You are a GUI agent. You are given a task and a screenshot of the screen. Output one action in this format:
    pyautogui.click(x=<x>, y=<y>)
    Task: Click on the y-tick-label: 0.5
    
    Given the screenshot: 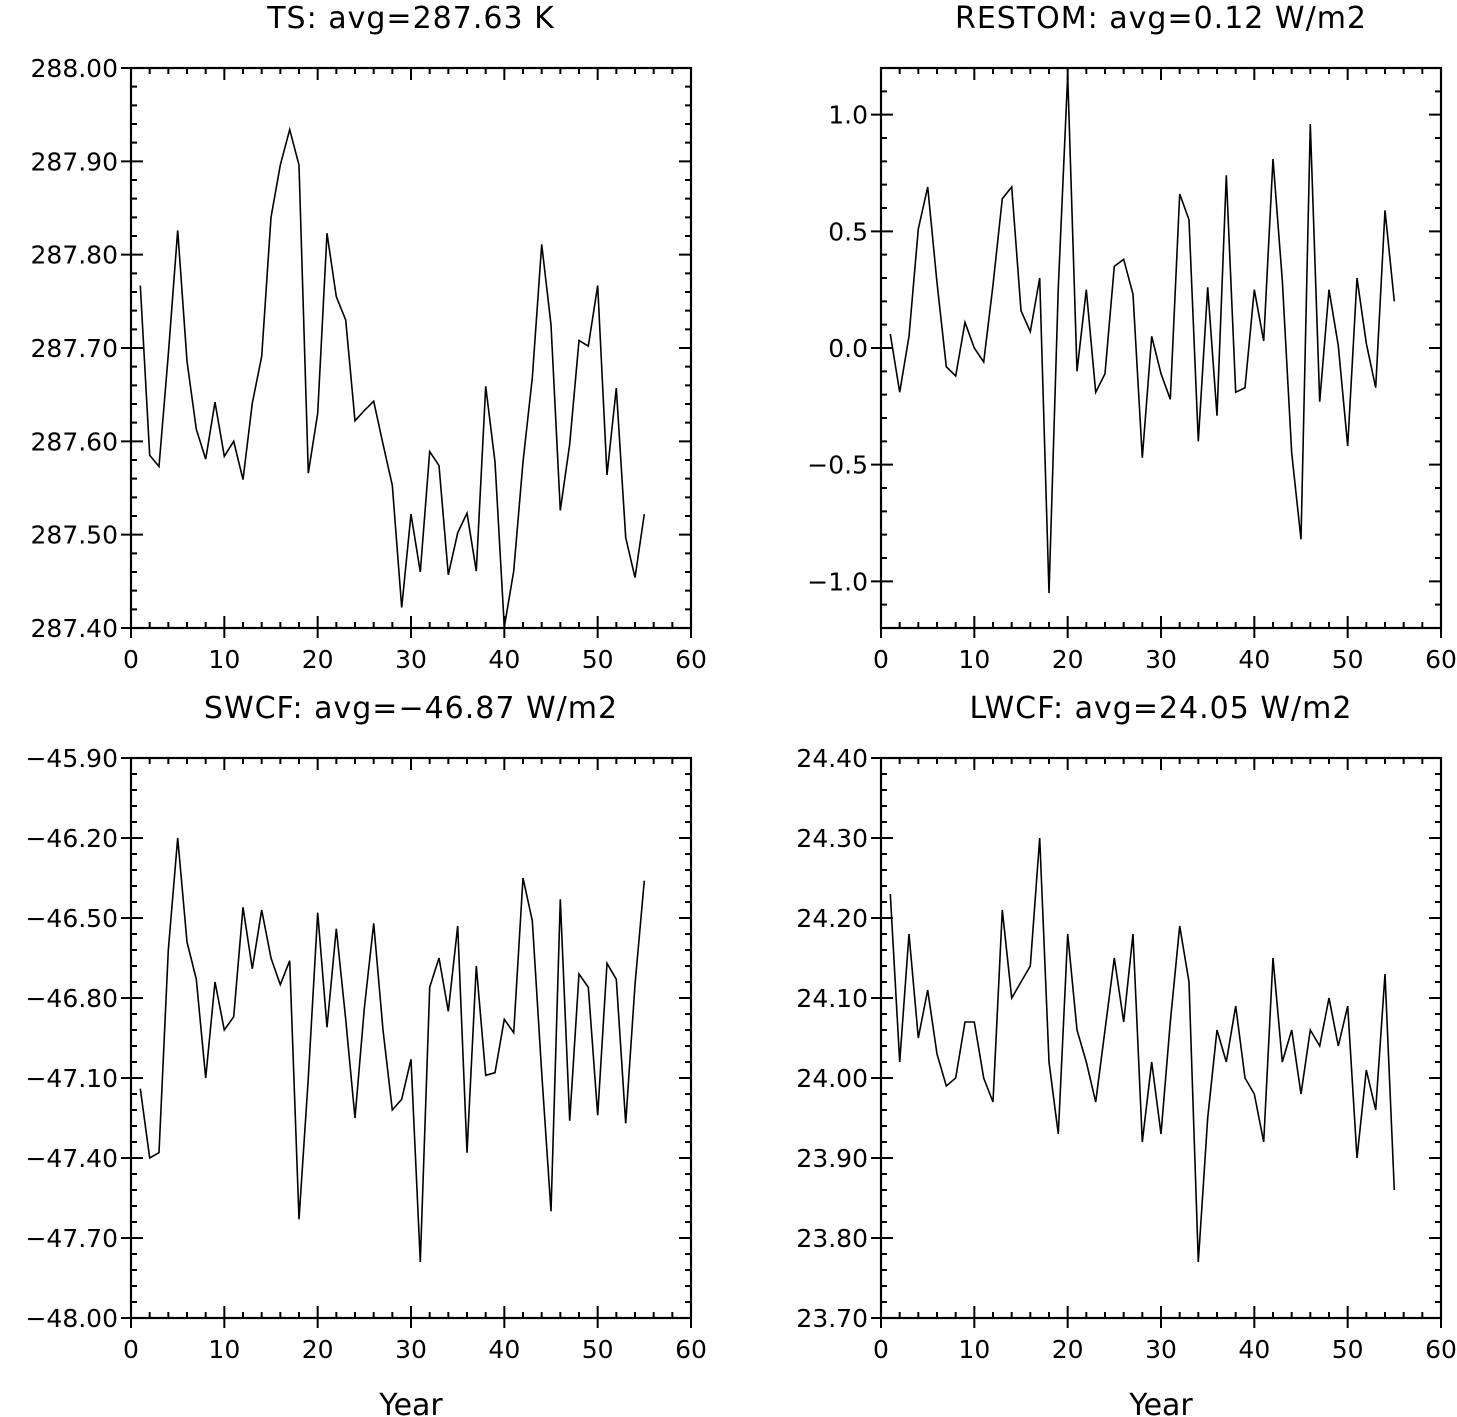 What is the action you would take?
    pyautogui.click(x=848, y=231)
    